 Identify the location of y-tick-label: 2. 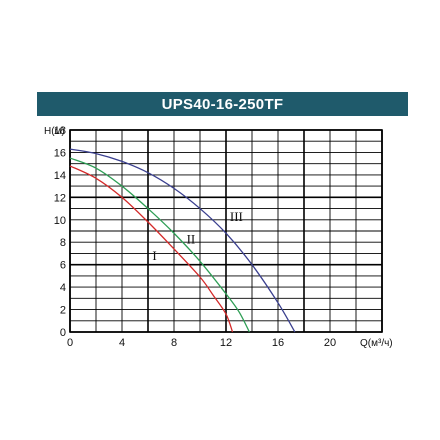
(63, 311).